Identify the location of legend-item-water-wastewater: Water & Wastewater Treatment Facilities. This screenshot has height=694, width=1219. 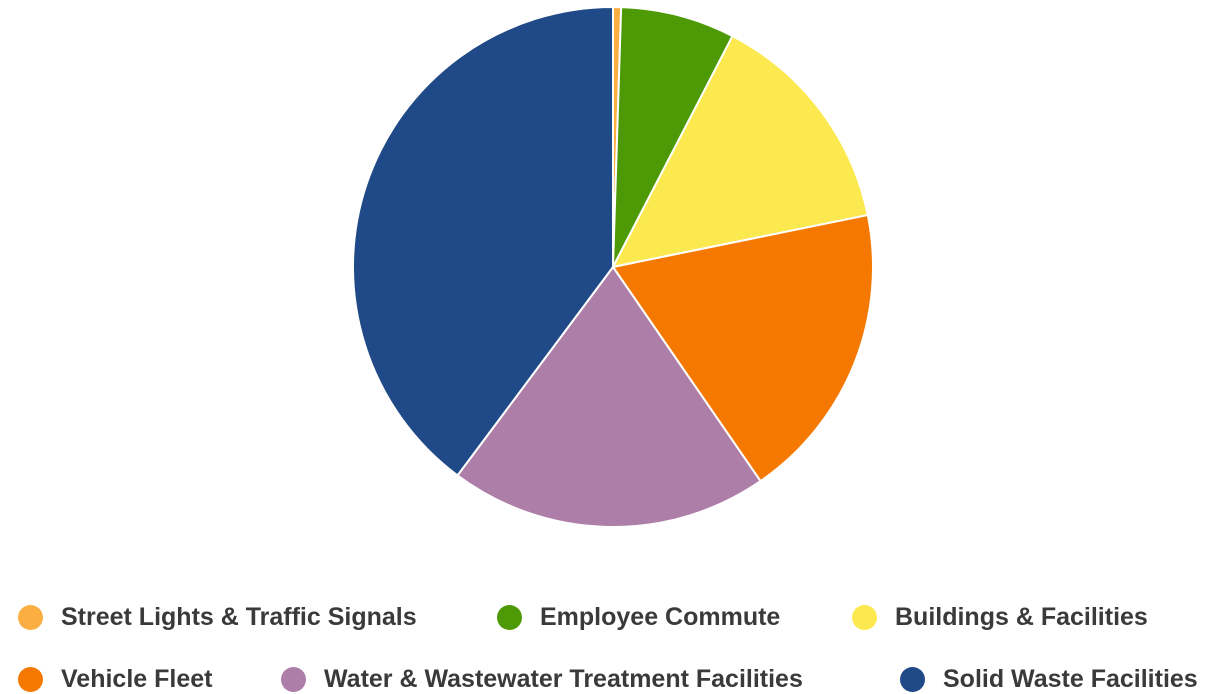
(542, 679).